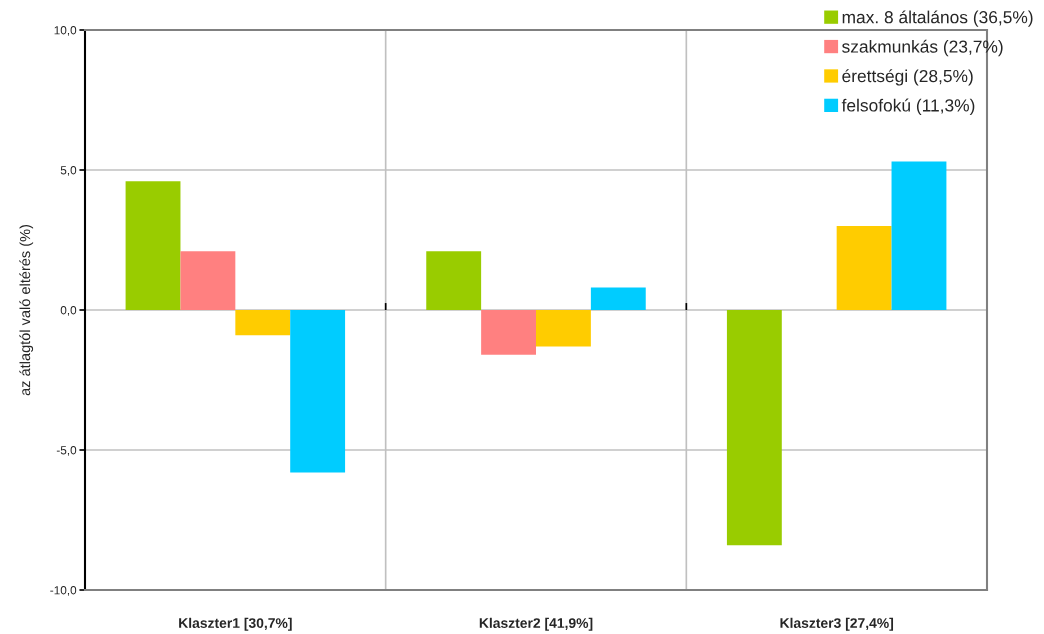 The image size is (1044, 634). Describe the element at coordinates (65, 31) in the screenshot. I see `y-tick-label: 10,0` at that location.